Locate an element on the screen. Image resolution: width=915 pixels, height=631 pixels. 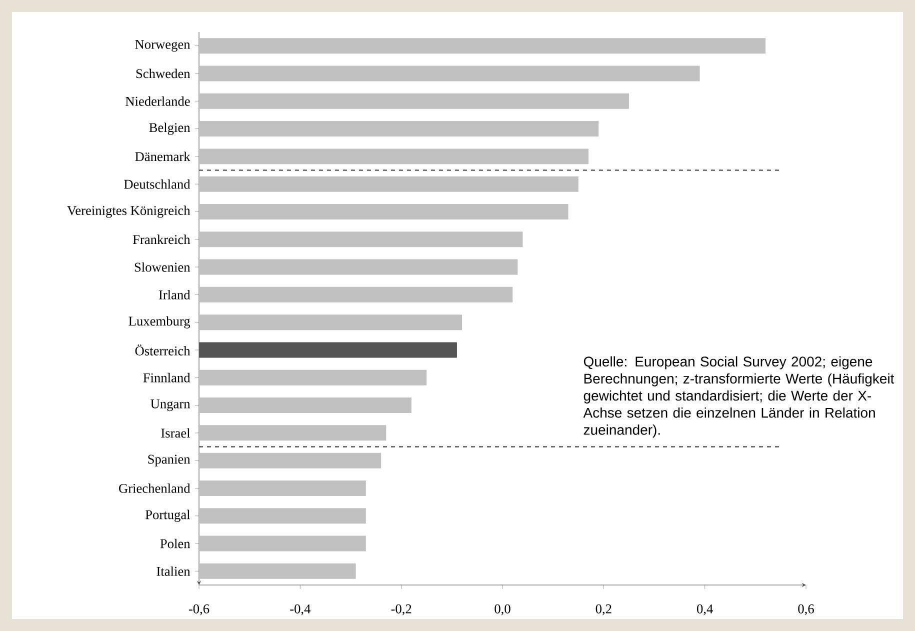
y-tick-label: Ungarn is located at coordinates (170, 405).